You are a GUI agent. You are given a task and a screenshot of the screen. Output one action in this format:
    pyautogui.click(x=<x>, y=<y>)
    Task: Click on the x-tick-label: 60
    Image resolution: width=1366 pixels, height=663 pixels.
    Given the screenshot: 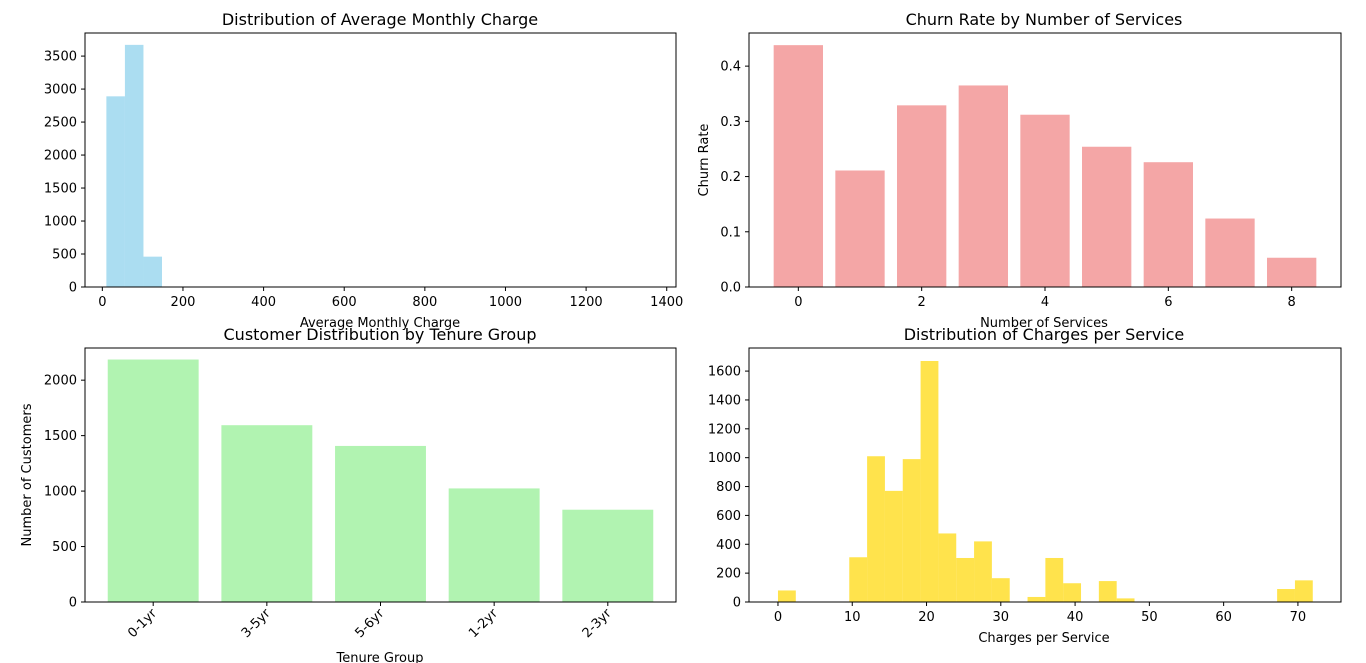 What is the action you would take?
    pyautogui.click(x=1223, y=617)
    